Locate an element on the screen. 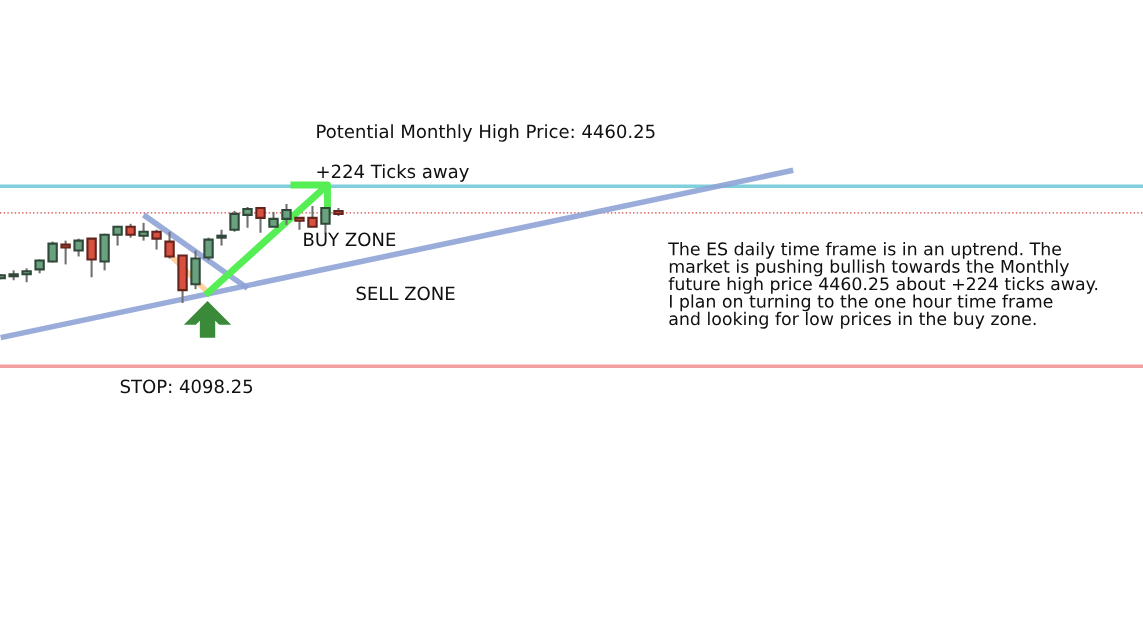  text: +224 Ticks away is located at coordinates (393, 173).